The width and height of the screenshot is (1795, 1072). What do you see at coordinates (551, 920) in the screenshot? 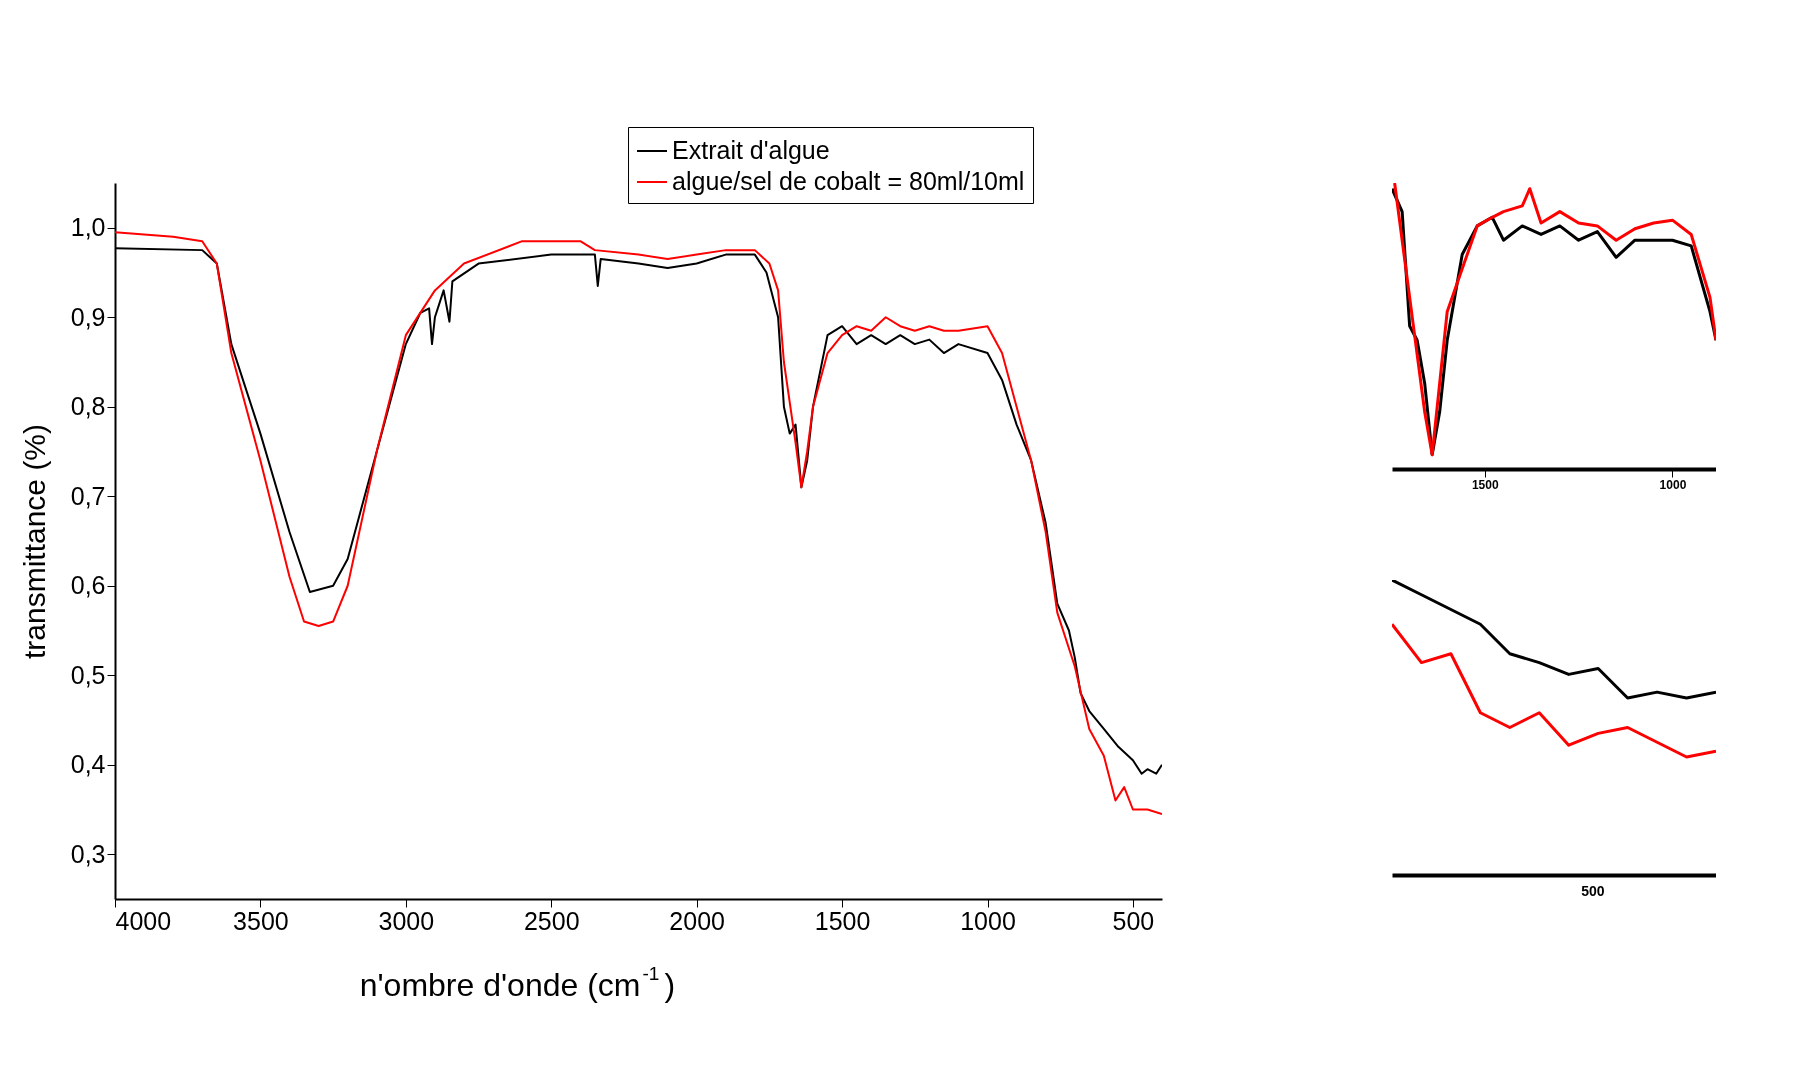
I see `x-tick-label: 2500` at bounding box center [551, 920].